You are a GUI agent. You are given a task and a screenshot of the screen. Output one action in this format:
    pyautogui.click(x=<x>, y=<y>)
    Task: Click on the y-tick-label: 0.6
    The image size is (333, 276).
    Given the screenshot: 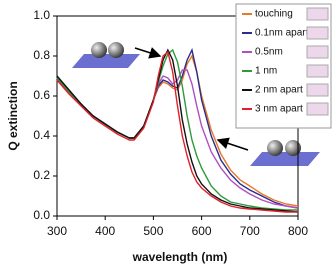 What is the action you would take?
    pyautogui.click(x=41, y=95)
    